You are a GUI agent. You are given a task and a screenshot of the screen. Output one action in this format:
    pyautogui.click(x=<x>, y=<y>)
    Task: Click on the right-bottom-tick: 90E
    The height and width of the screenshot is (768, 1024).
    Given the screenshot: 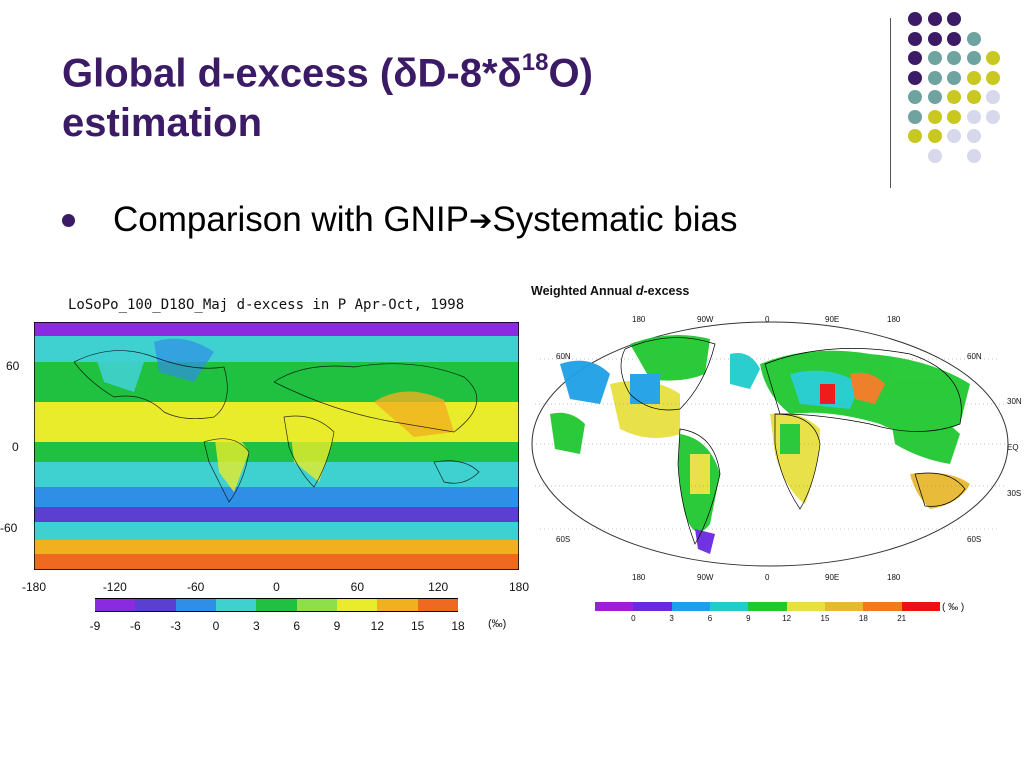 What is the action you would take?
    pyautogui.click(x=832, y=577)
    